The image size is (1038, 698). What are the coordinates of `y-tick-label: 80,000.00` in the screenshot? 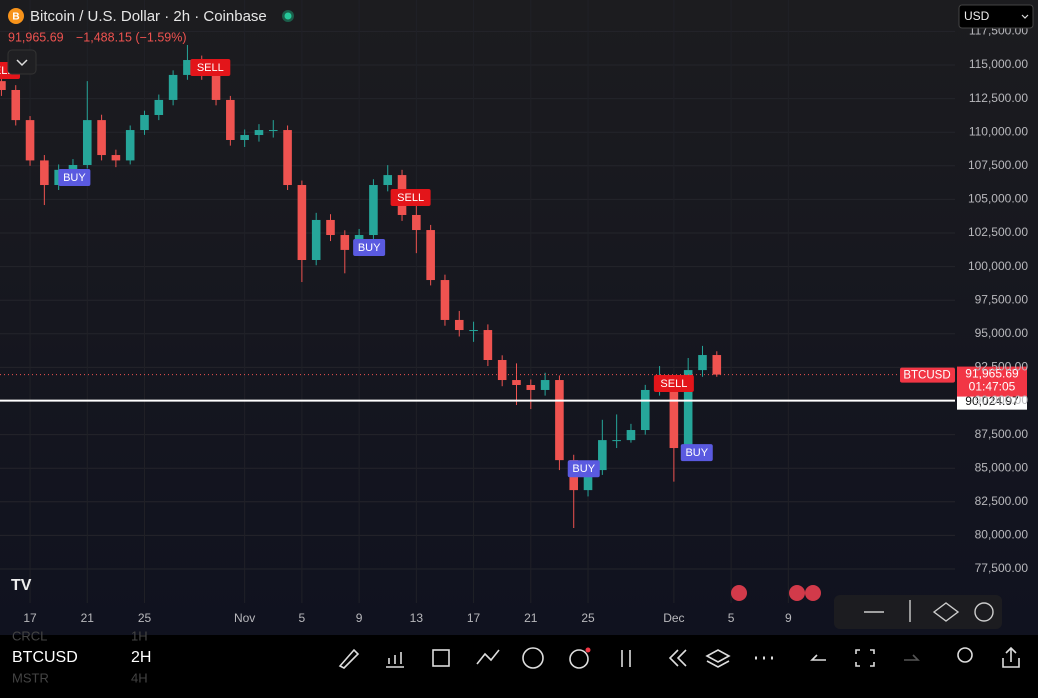 It's located at (1002, 535).